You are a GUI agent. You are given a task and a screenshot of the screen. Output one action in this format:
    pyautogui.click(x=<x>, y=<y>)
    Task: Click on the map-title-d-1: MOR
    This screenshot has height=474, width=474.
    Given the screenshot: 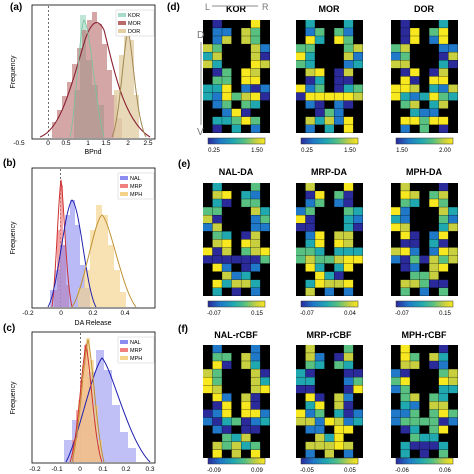 What is the action you would take?
    pyautogui.click(x=329, y=9)
    